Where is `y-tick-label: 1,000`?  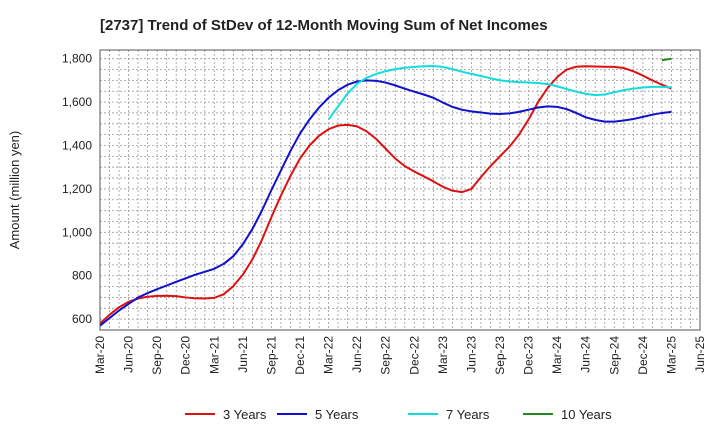
y-tick-label: 1,000 is located at coordinates (77, 232).